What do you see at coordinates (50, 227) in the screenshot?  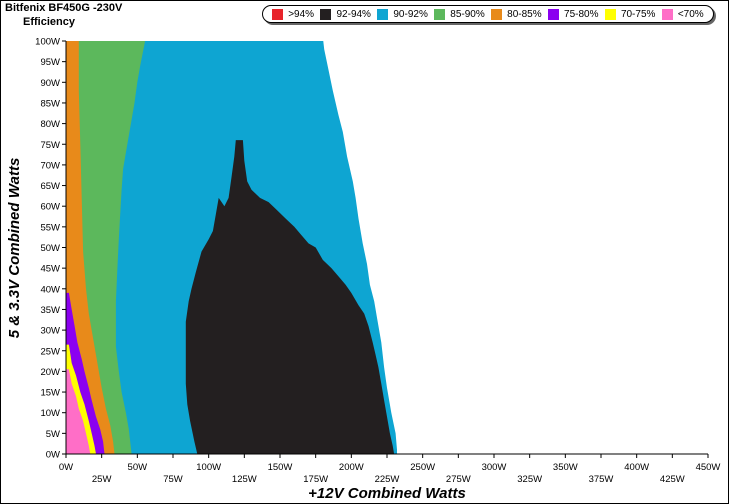 I see `y-tick-label: 55W` at bounding box center [50, 227].